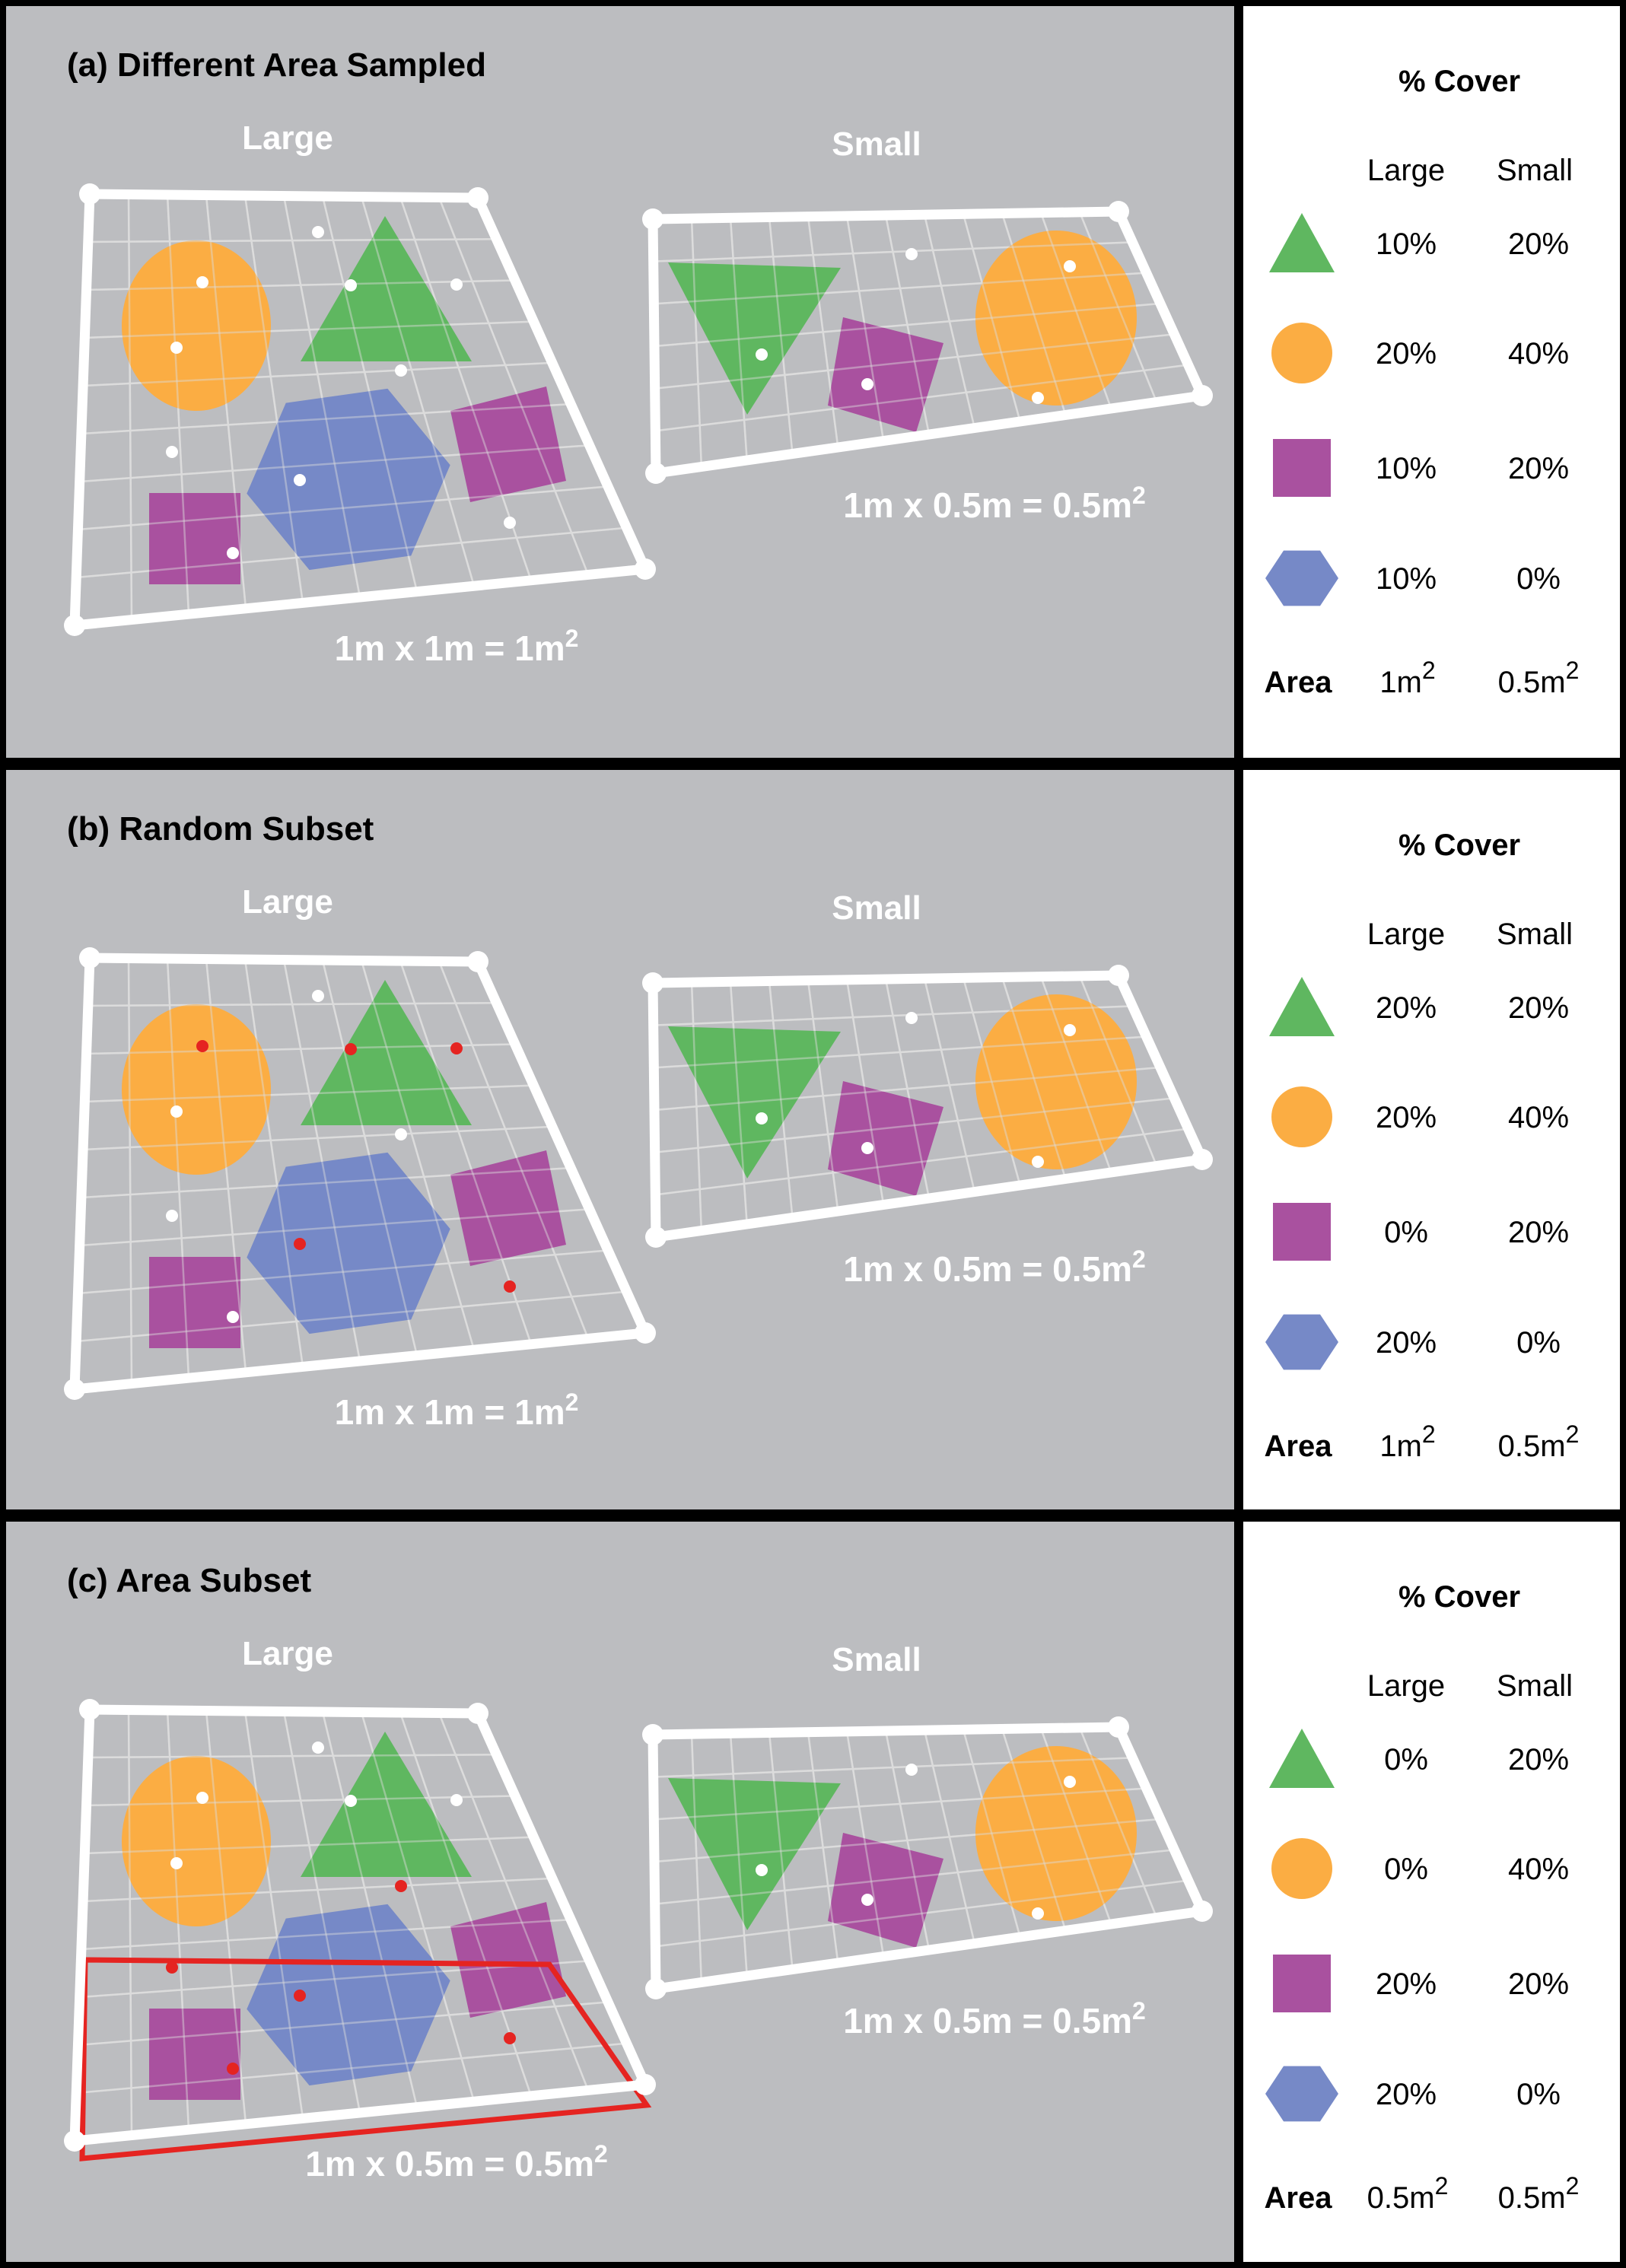 This screenshot has height=2268, width=1626. I want to click on area-small-value-superscript: 2, so click(1573, 670).